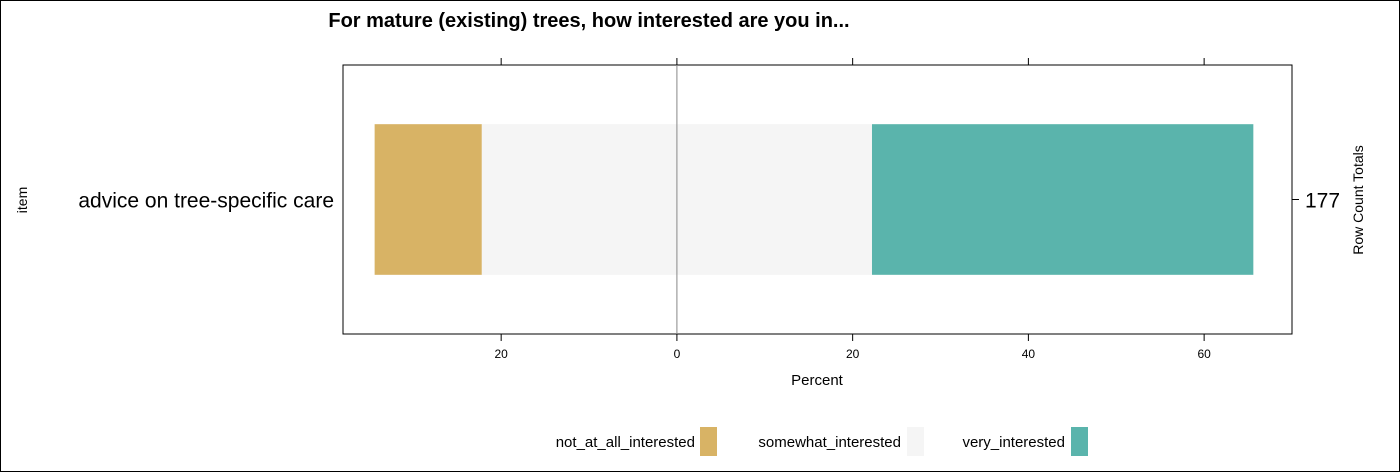  I want to click on legend-label: very_interested, so click(1013, 442).